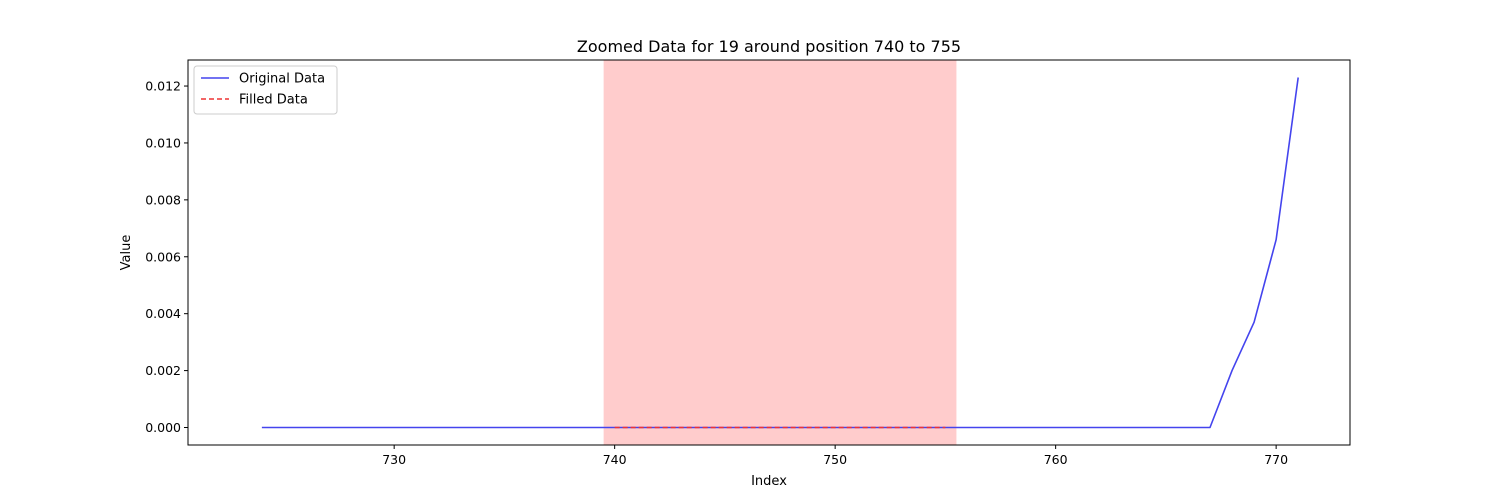 The width and height of the screenshot is (1500, 500). What do you see at coordinates (273, 100) in the screenshot?
I see `legend-label-filled-data: Filled Data` at bounding box center [273, 100].